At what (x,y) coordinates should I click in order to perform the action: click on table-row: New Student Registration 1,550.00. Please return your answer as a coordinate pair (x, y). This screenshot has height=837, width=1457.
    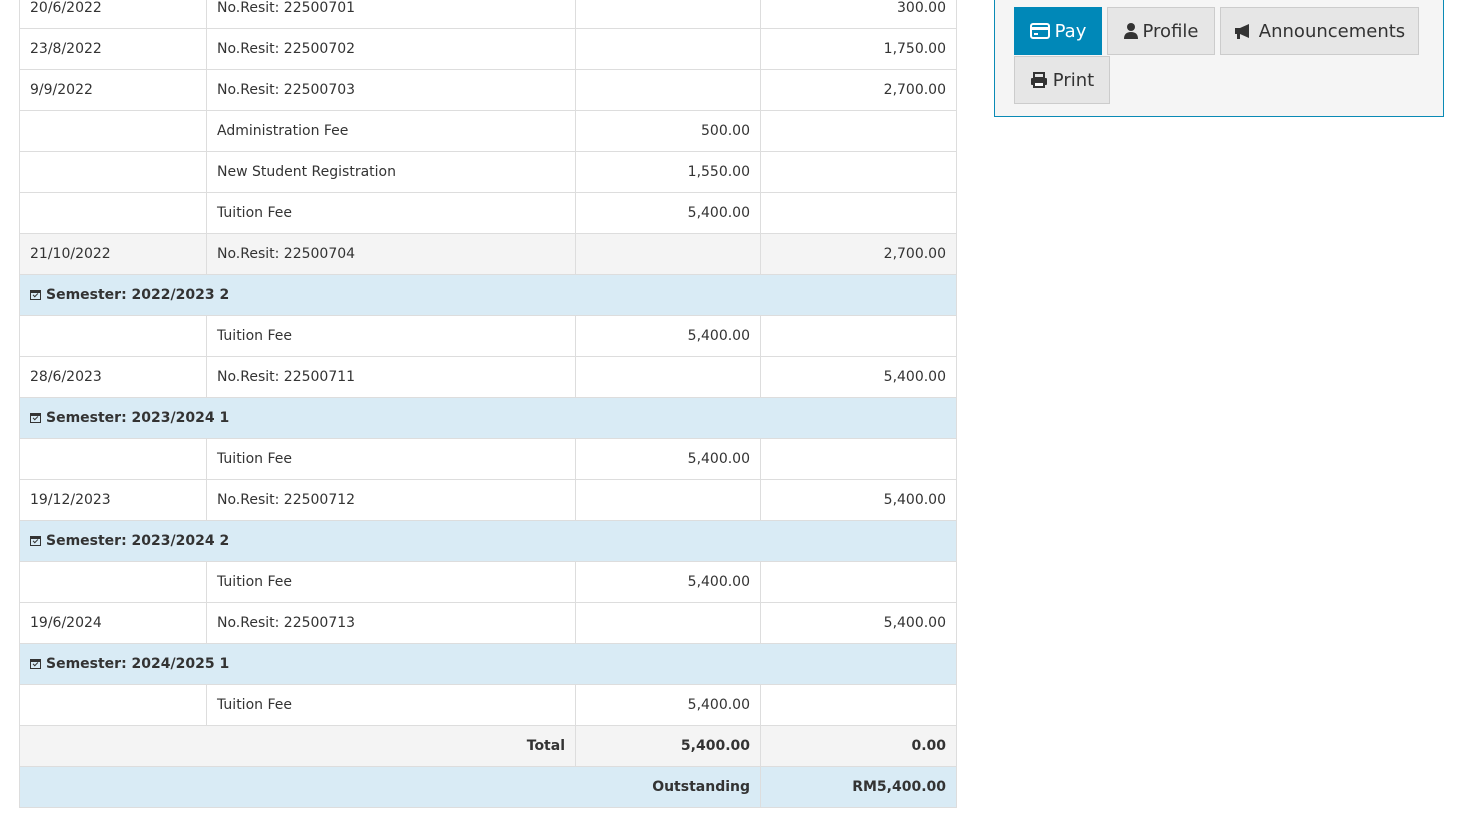
    Looking at the image, I should click on (488, 172).